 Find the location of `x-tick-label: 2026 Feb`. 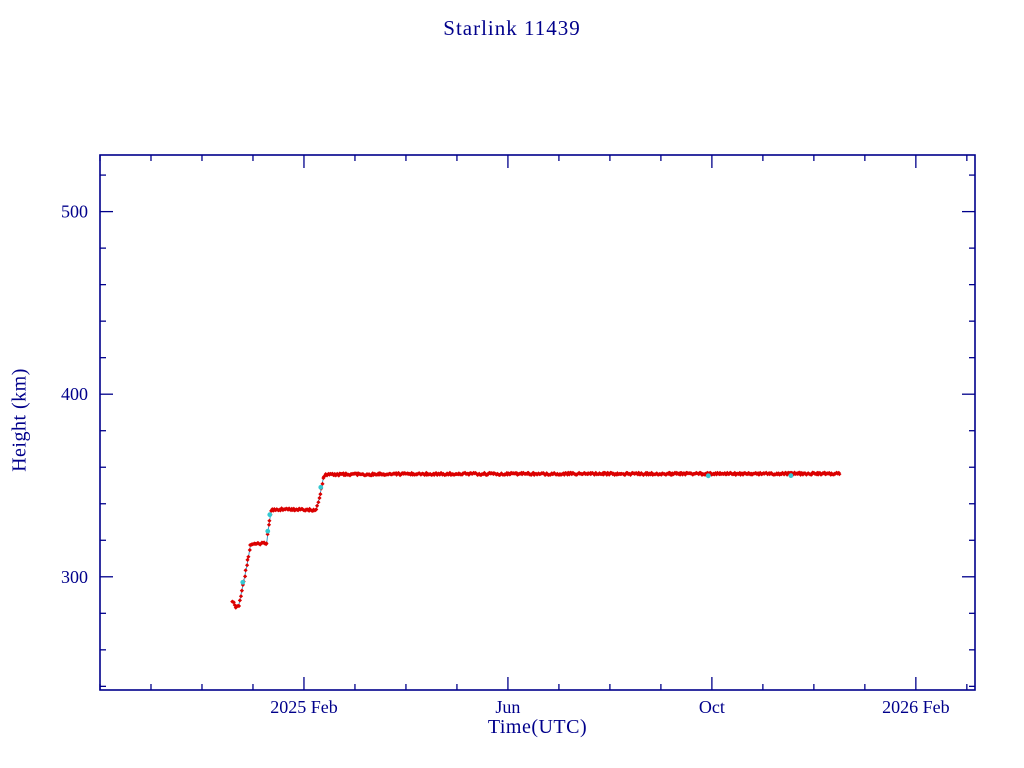

x-tick-label: 2026 Feb is located at coordinates (916, 707).